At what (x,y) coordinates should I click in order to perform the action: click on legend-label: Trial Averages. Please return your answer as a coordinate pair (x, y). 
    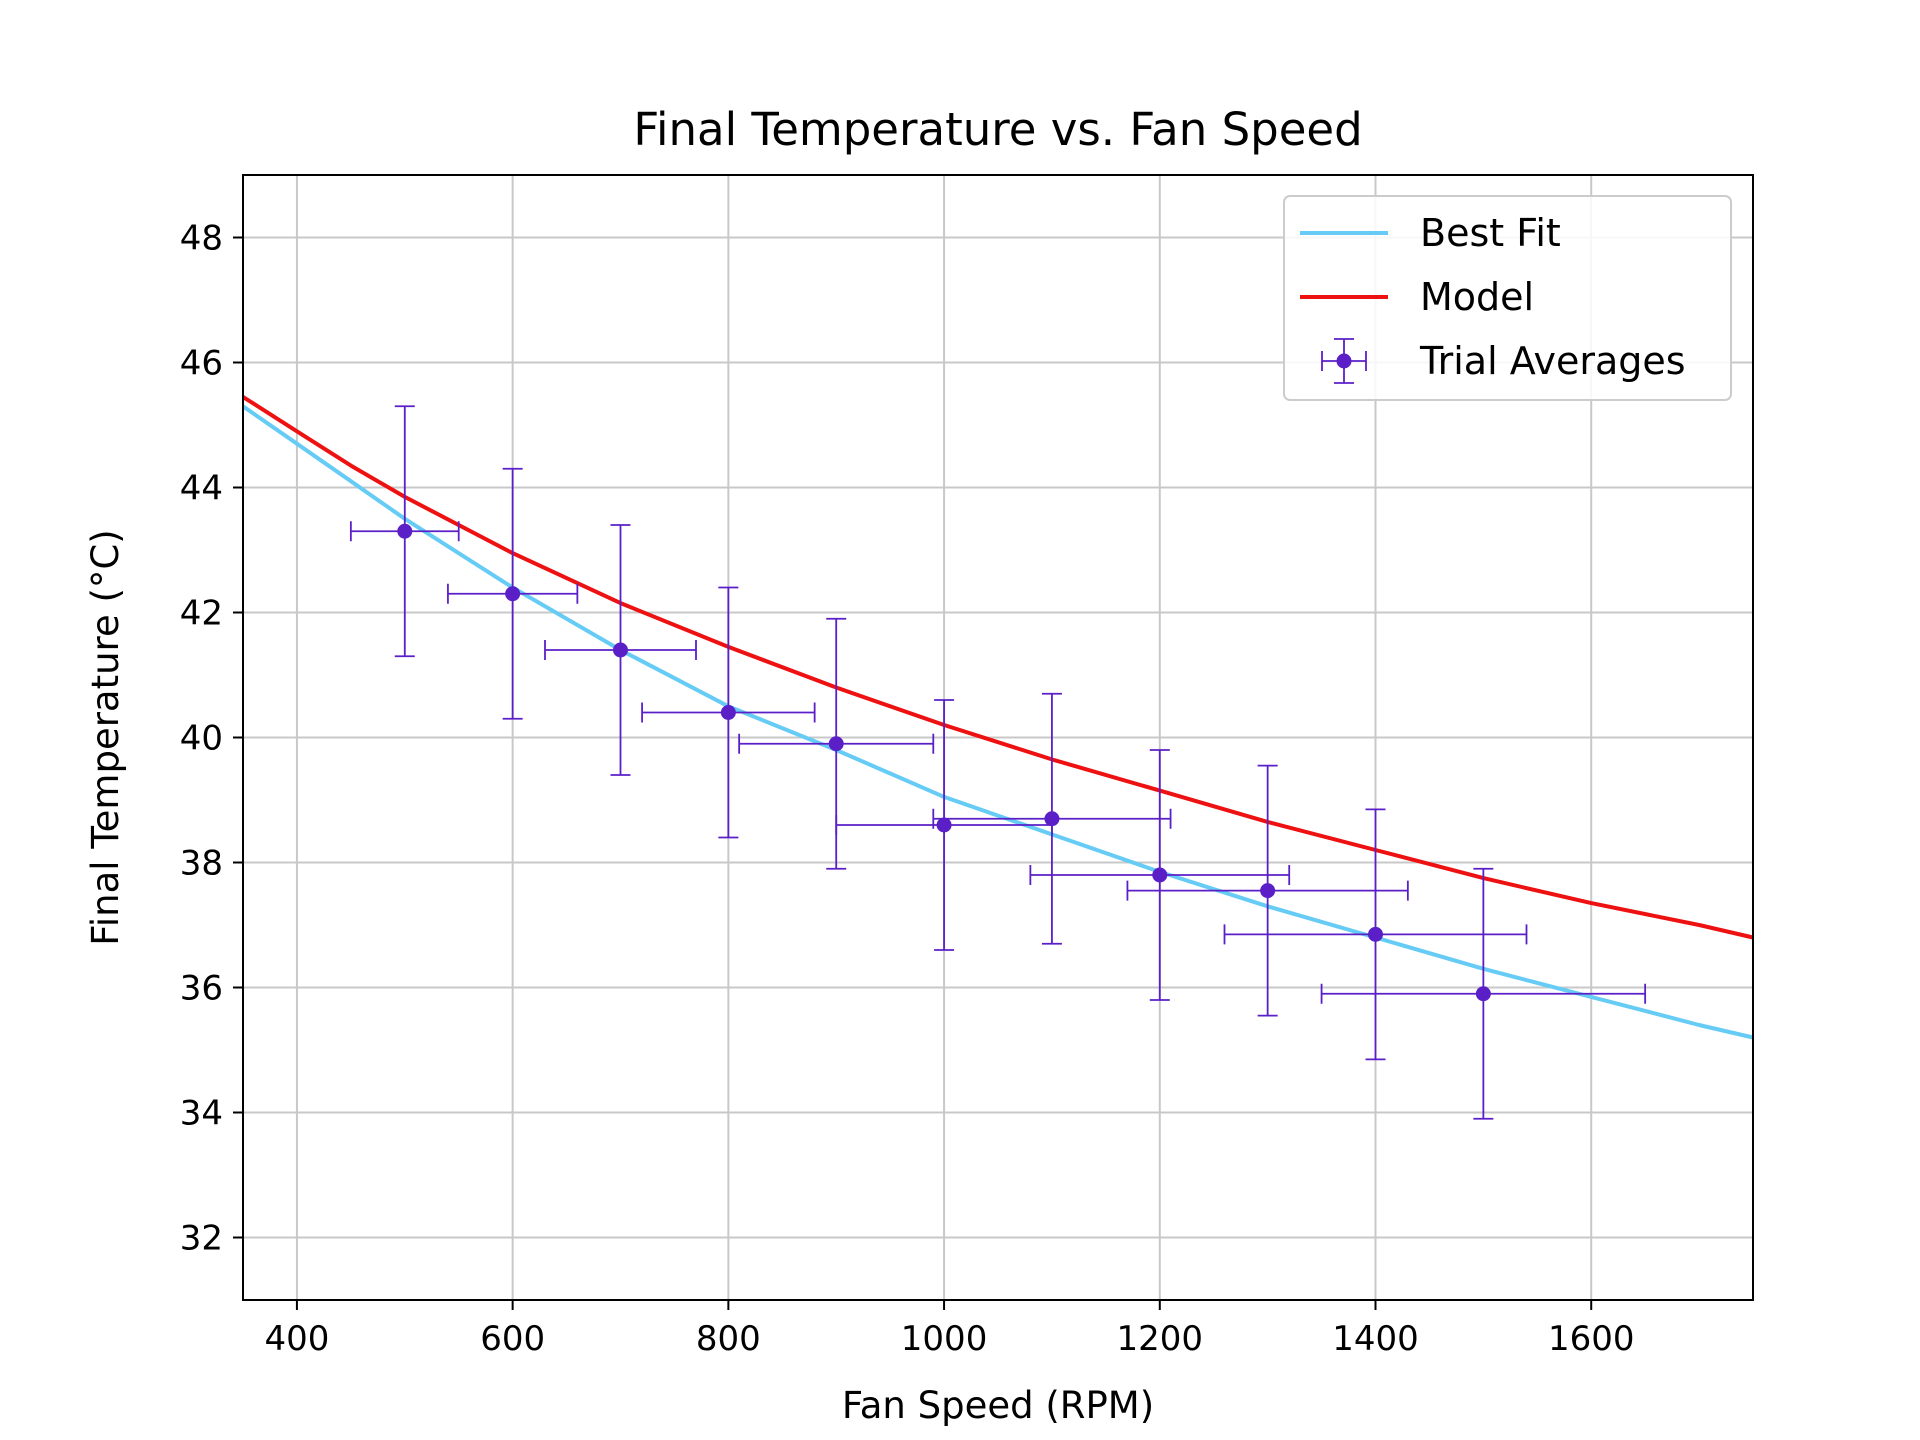
    Looking at the image, I should click on (1552, 361).